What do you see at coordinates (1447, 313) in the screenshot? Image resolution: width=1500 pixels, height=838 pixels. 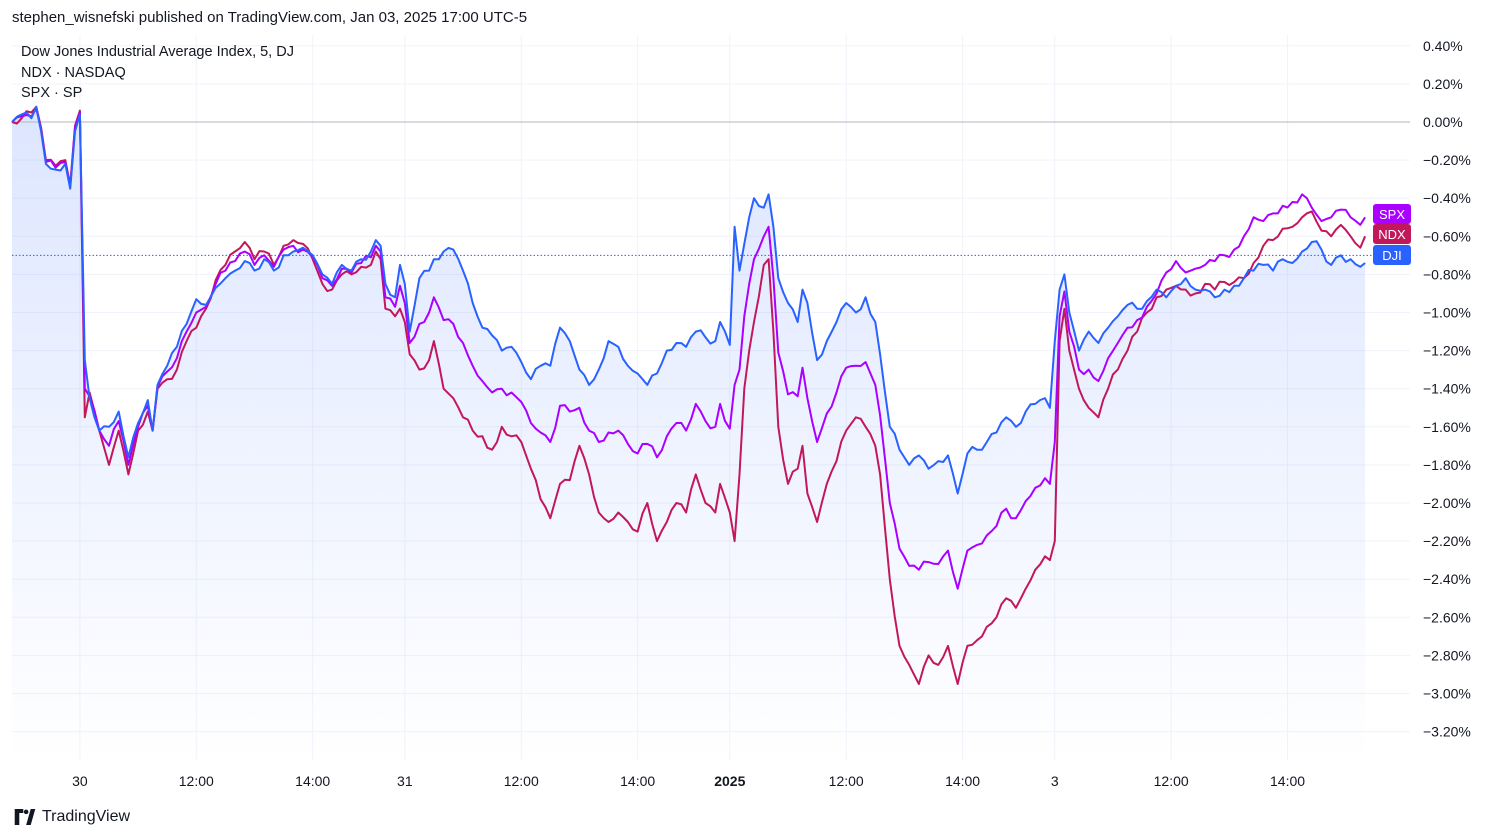 I see `y-tick-label: −1.00%` at bounding box center [1447, 313].